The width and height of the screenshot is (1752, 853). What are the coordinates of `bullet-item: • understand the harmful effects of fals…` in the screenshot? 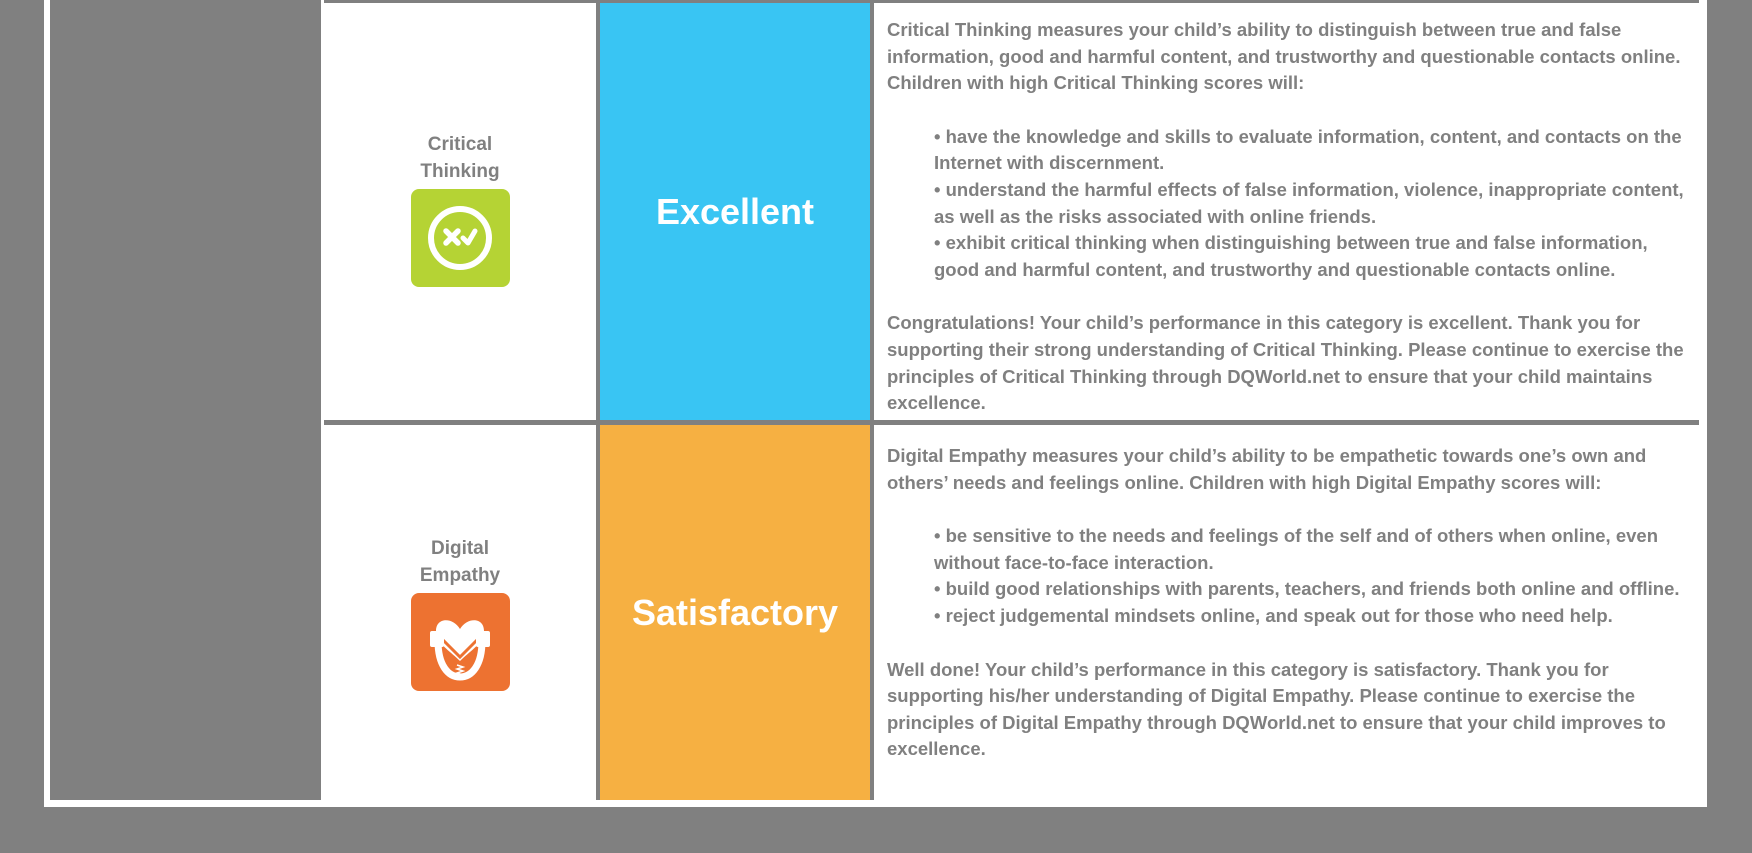 It's located at (1309, 202).